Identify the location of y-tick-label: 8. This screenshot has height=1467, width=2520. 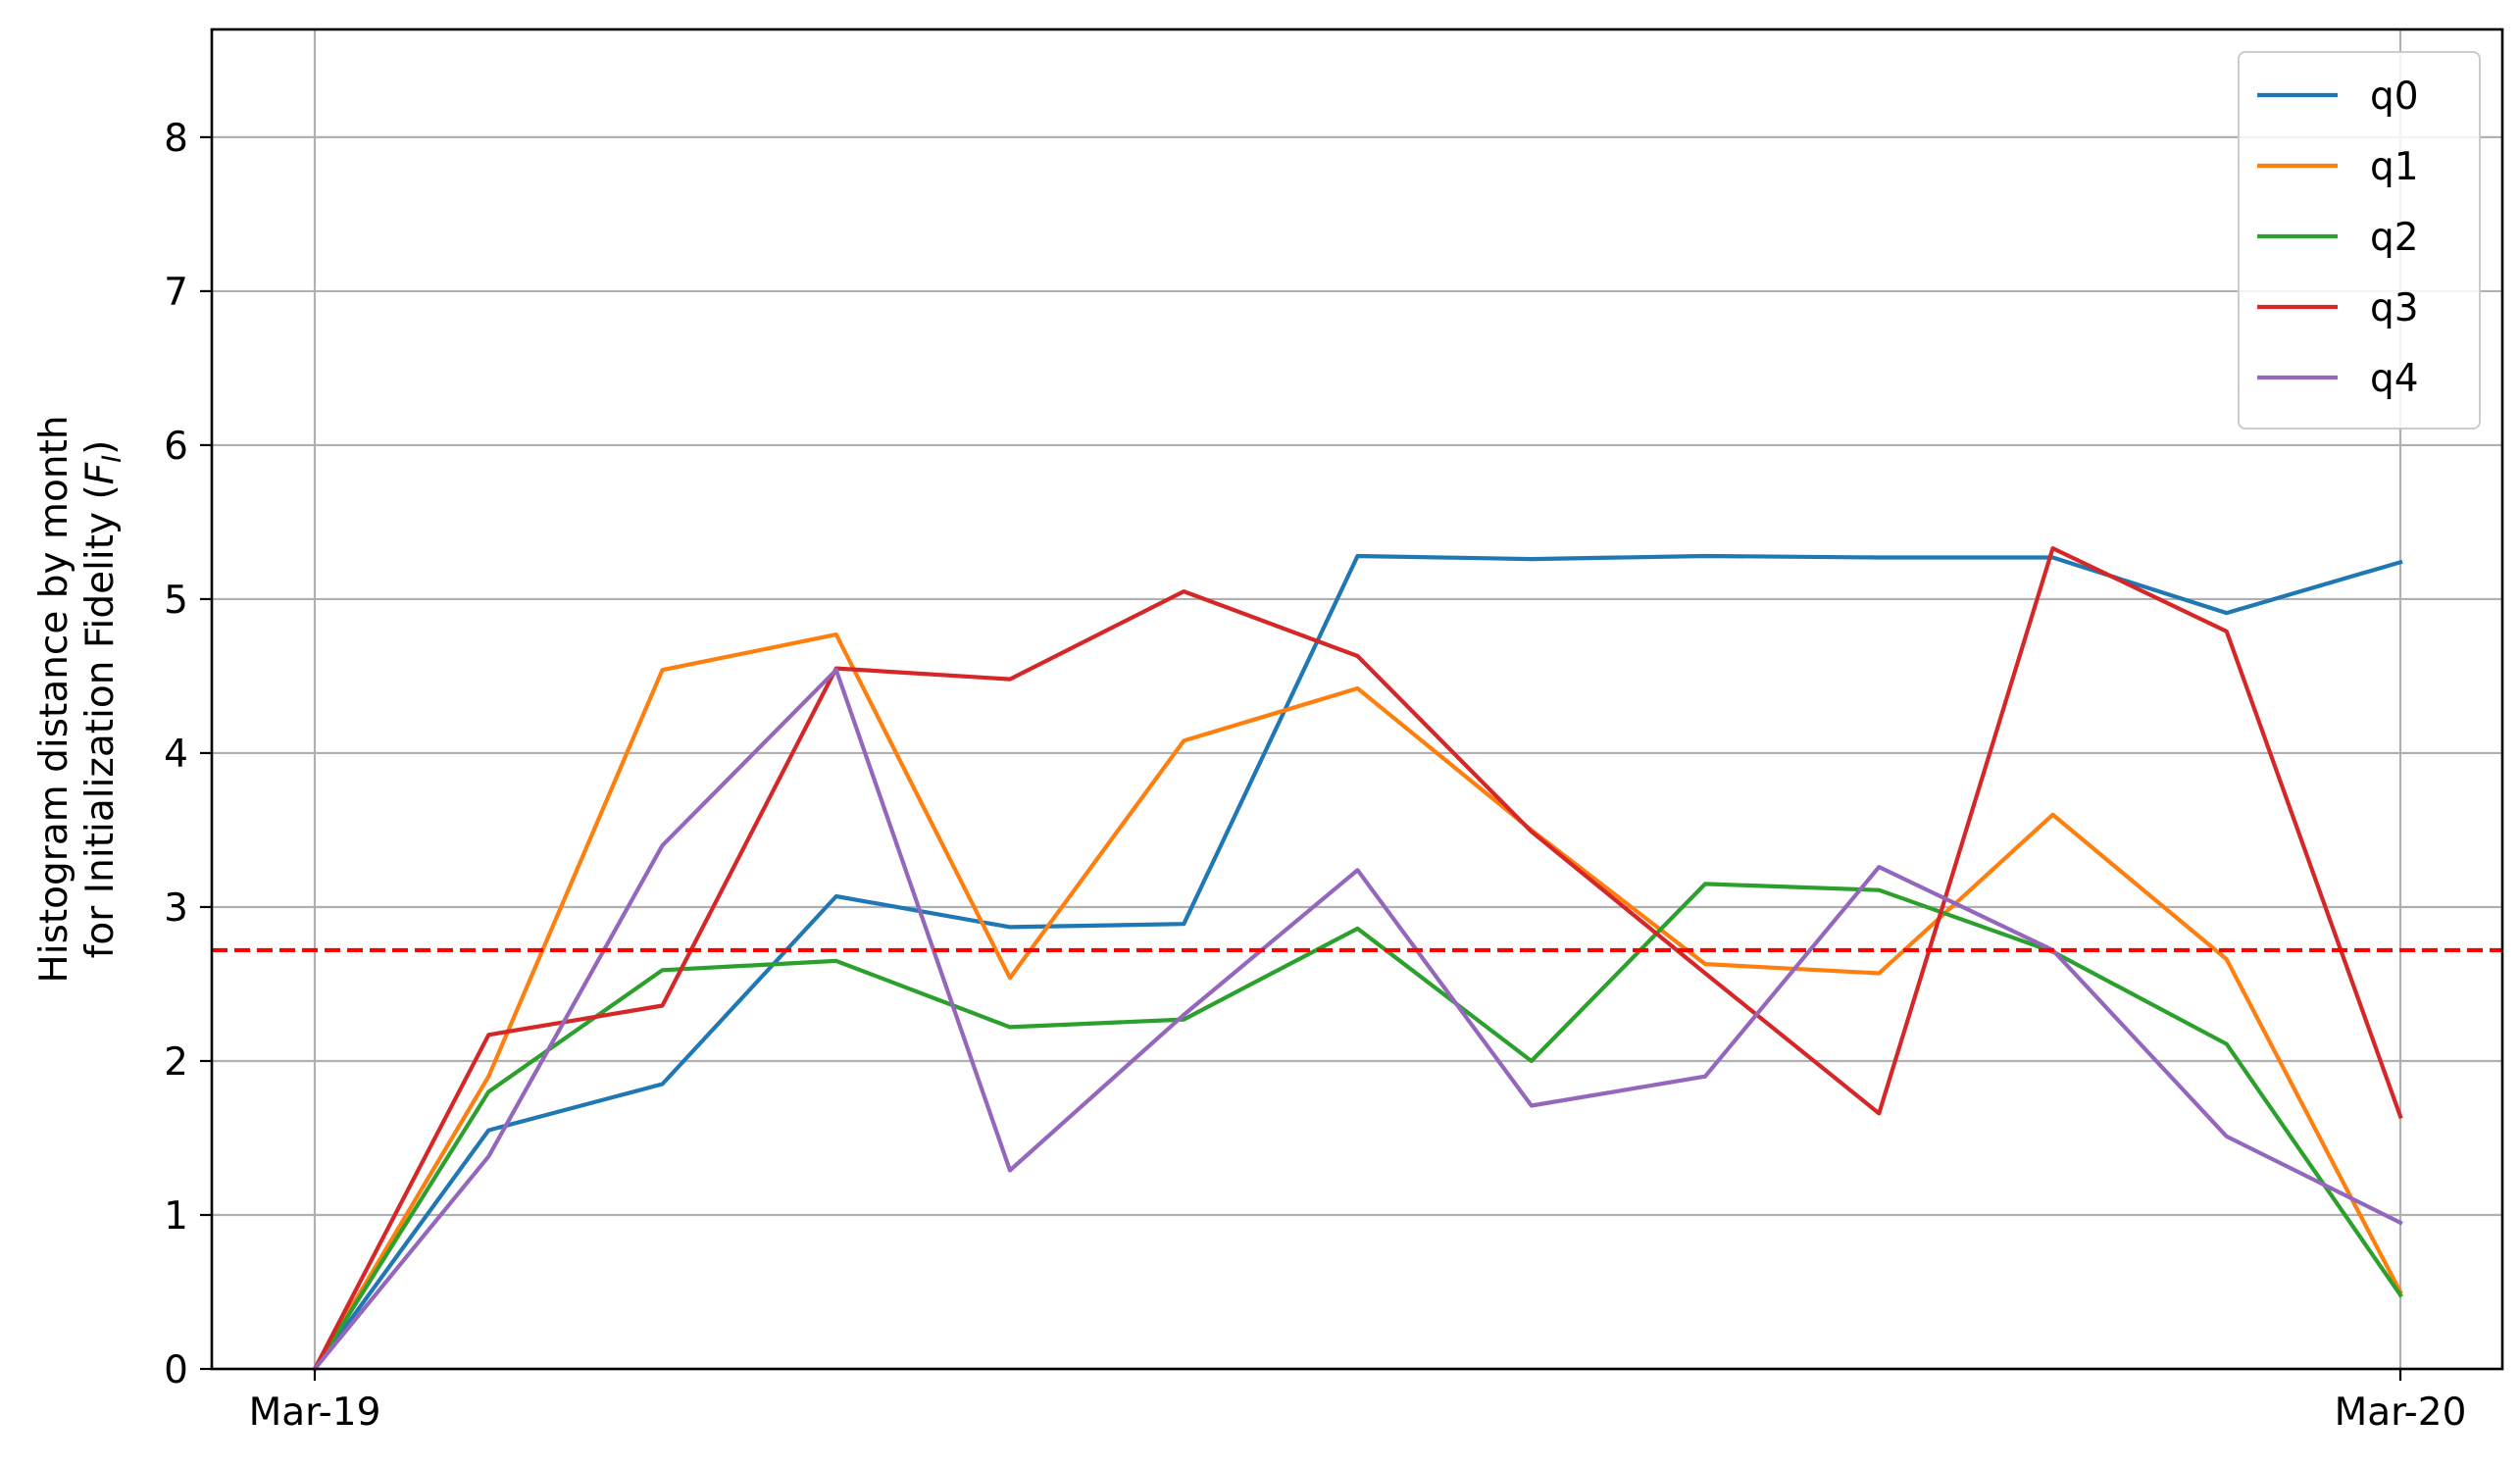
(176, 139).